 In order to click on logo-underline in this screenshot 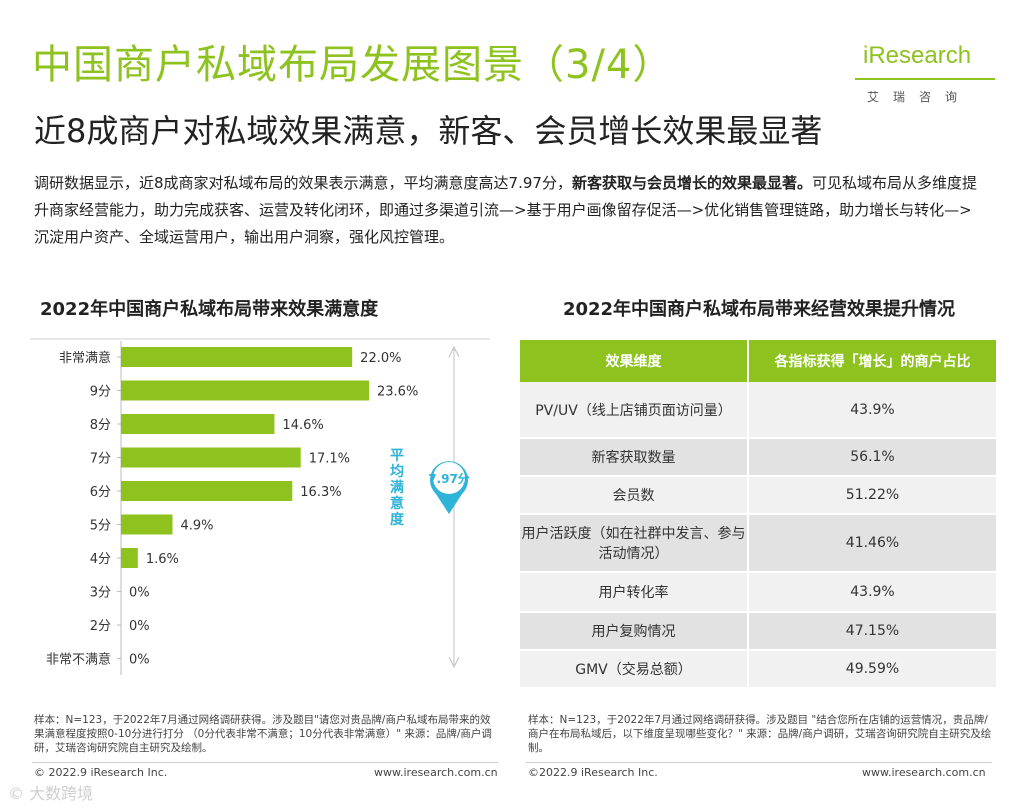, I will do `click(925, 62)`.